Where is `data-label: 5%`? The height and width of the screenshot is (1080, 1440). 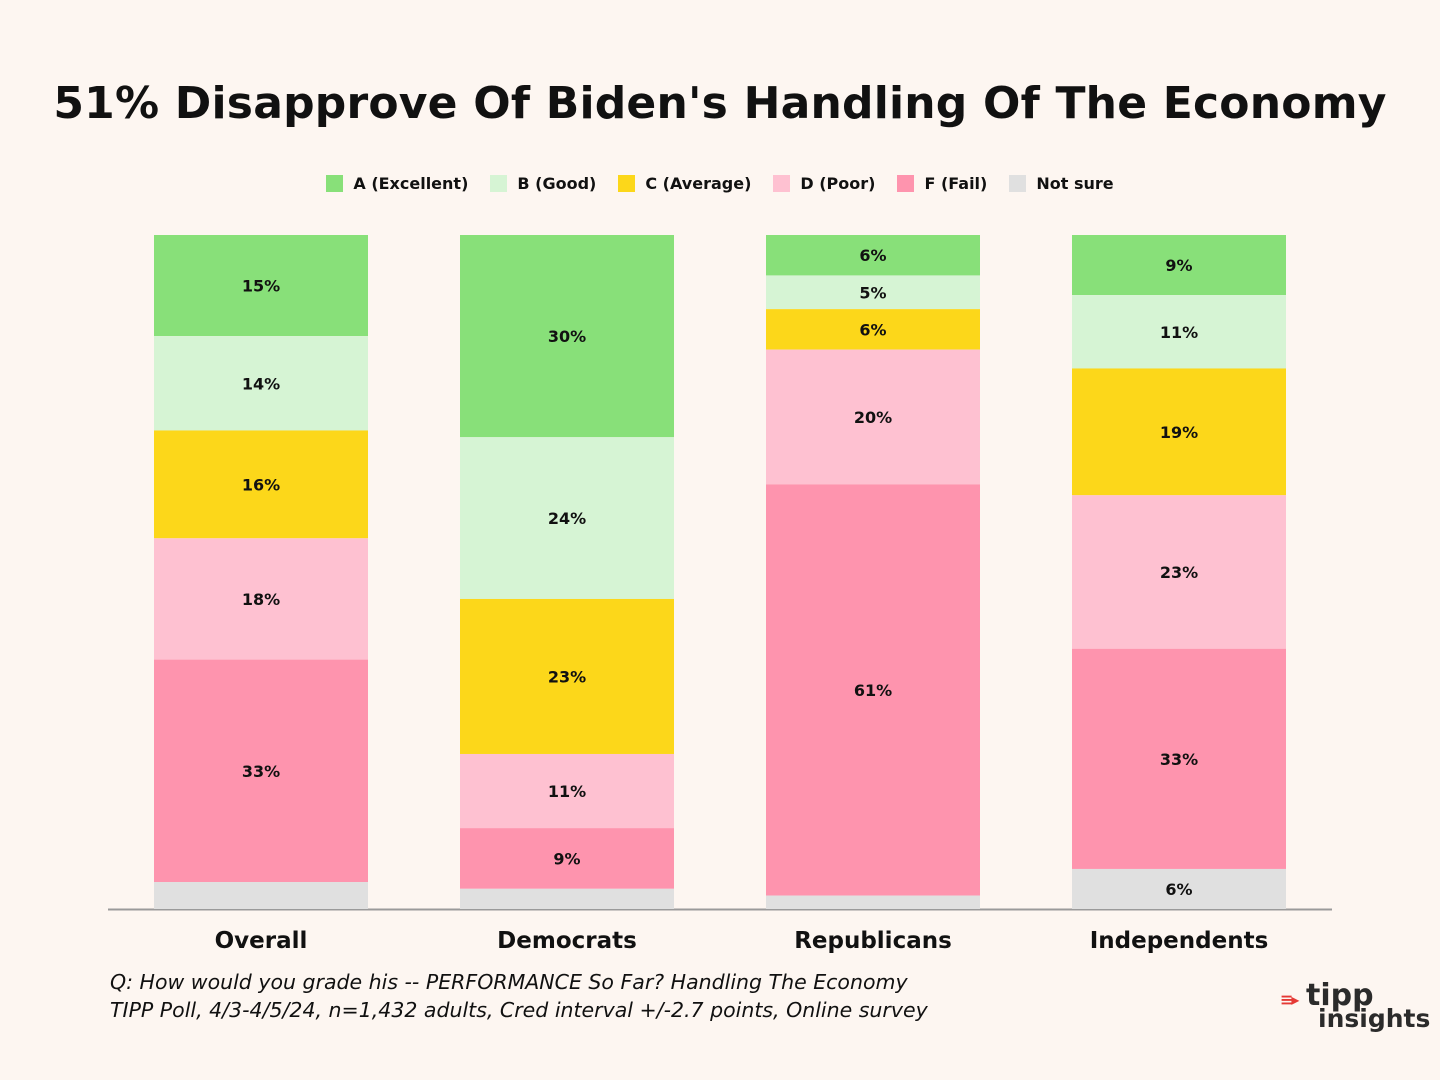 data-label: 5% is located at coordinates (872, 292).